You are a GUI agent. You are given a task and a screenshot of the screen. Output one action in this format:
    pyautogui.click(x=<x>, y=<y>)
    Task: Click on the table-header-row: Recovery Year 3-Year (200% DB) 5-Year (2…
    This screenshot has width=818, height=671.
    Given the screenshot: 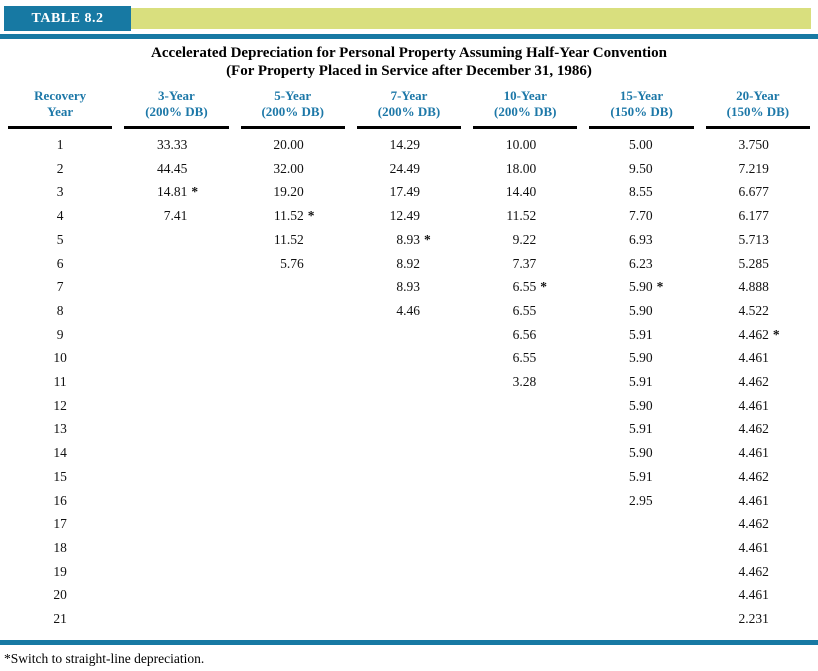 What is the action you would take?
    pyautogui.click(x=409, y=108)
    